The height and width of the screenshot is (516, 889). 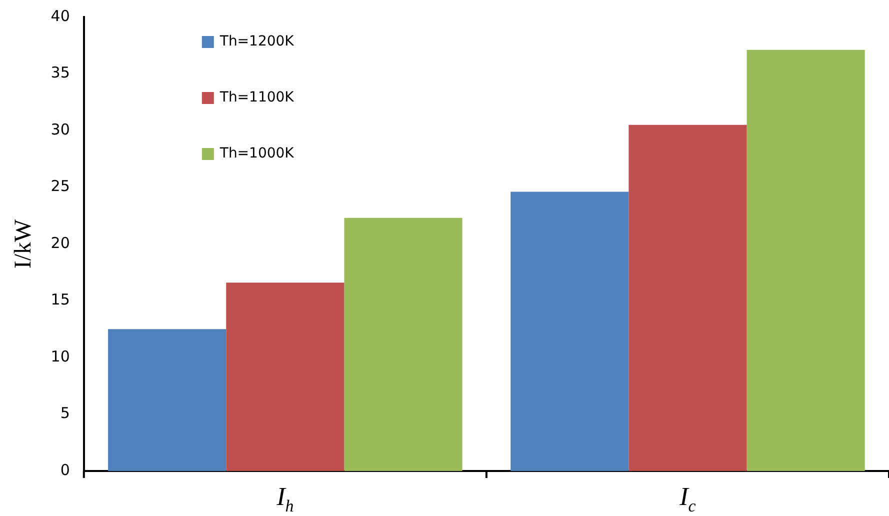 What do you see at coordinates (60, 243) in the screenshot?
I see `y-tick-label: 20` at bounding box center [60, 243].